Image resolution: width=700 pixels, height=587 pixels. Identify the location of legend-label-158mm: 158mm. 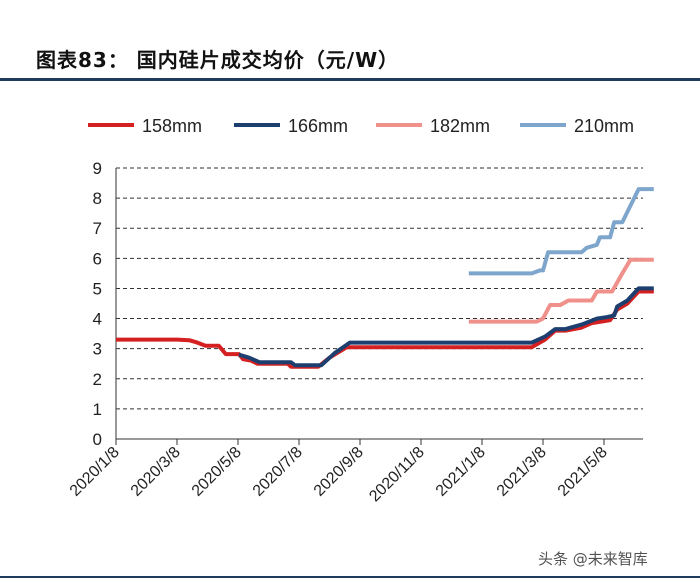
(172, 126).